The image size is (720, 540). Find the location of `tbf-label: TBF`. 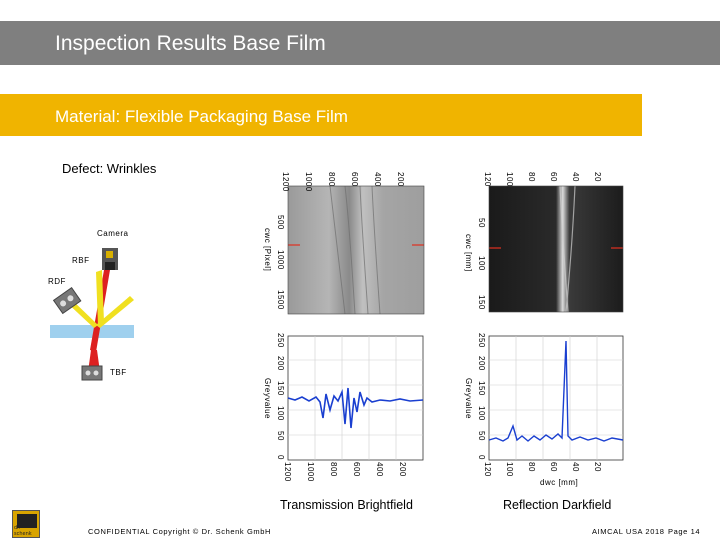

tbf-label: TBF is located at coordinates (118, 372).